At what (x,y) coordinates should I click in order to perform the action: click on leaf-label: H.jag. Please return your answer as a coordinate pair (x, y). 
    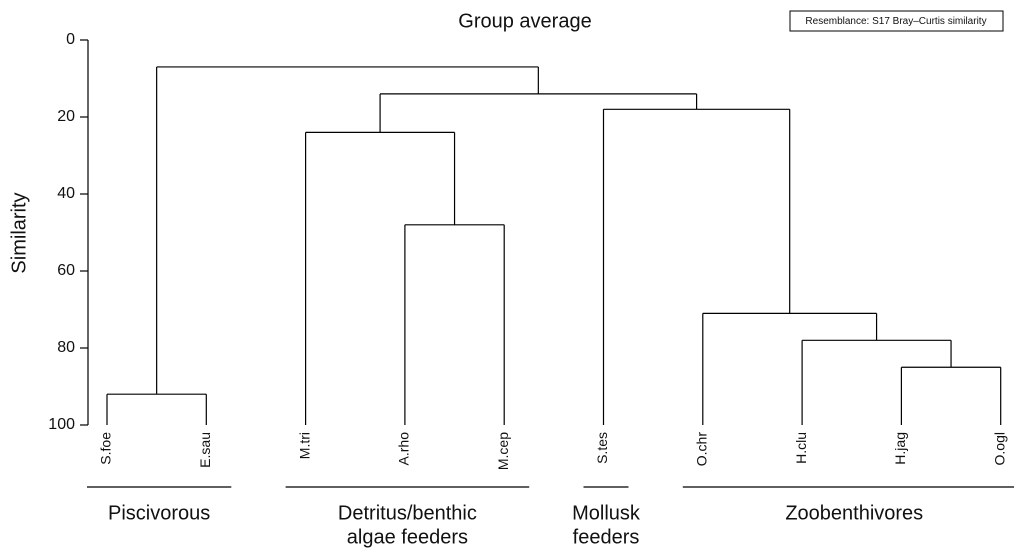
    Looking at the image, I should click on (900, 448).